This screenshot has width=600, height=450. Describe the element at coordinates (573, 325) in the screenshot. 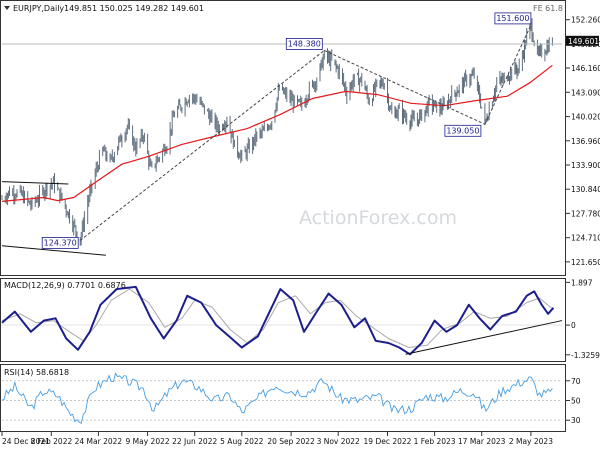

I see `macd-axis-label: 0` at that location.